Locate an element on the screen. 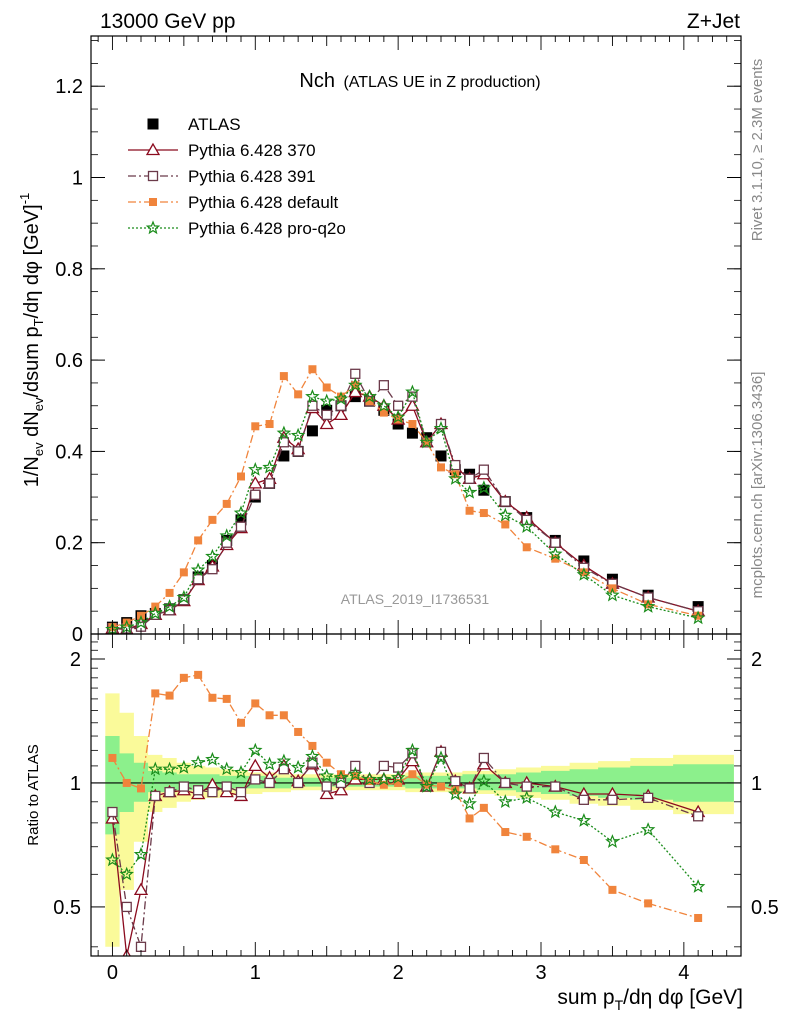 This screenshot has height=1024, width=786. x-tick-label: 4 is located at coordinates (683, 973).